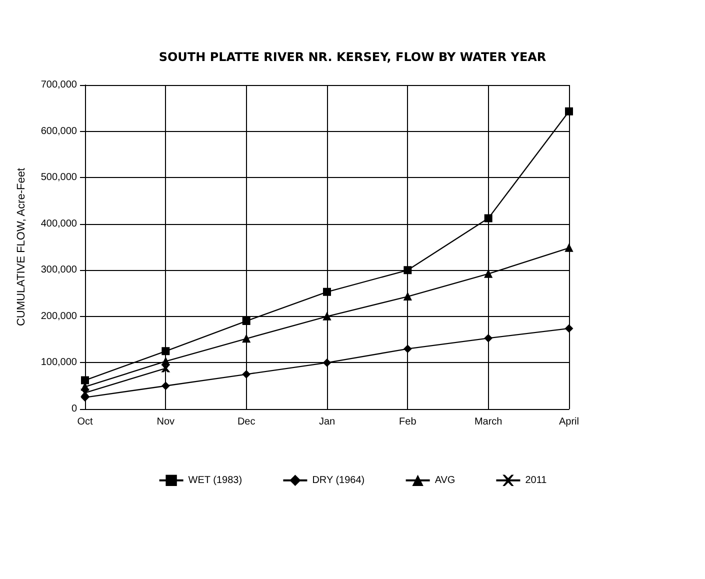 This screenshot has height=579, width=705. Describe the element at coordinates (59, 131) in the screenshot. I see `y-tick-label: 600,000` at that location.